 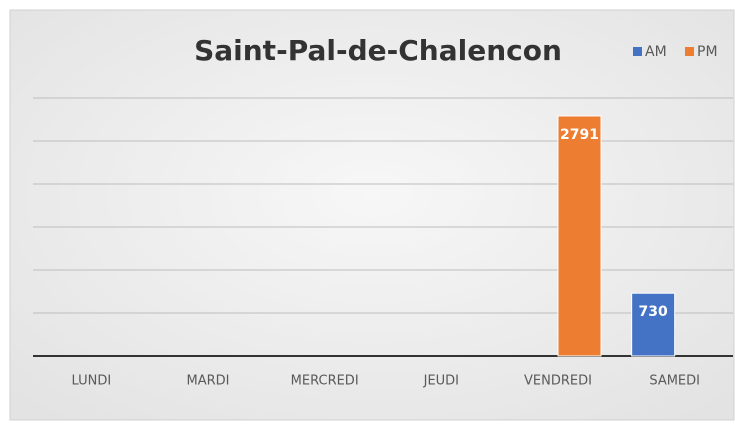 What do you see at coordinates (441, 381) in the screenshot?
I see `x-tick-label: JEUDI` at bounding box center [441, 381].